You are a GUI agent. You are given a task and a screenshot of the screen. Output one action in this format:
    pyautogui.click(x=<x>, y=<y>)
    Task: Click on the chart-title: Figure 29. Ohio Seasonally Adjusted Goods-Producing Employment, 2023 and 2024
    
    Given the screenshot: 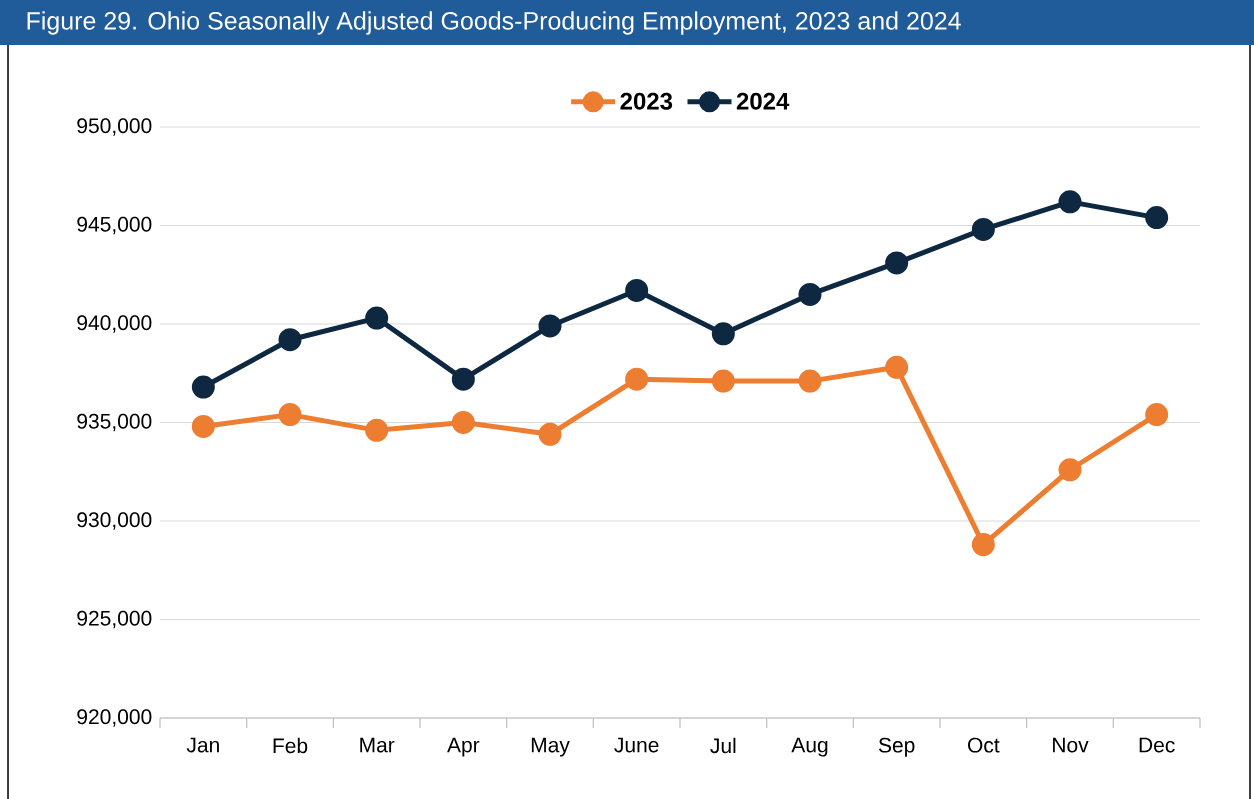 What is the action you would take?
    pyautogui.click(x=494, y=23)
    